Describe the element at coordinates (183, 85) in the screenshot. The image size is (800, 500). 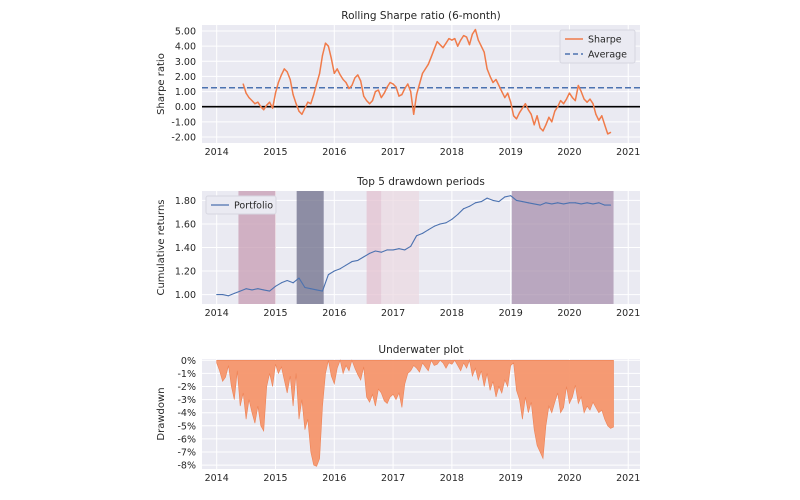
I see `y-tick-labels: 5.00 4.00 3.00 2.00 1.00 0.00 -1.00 -2.00` at that location.